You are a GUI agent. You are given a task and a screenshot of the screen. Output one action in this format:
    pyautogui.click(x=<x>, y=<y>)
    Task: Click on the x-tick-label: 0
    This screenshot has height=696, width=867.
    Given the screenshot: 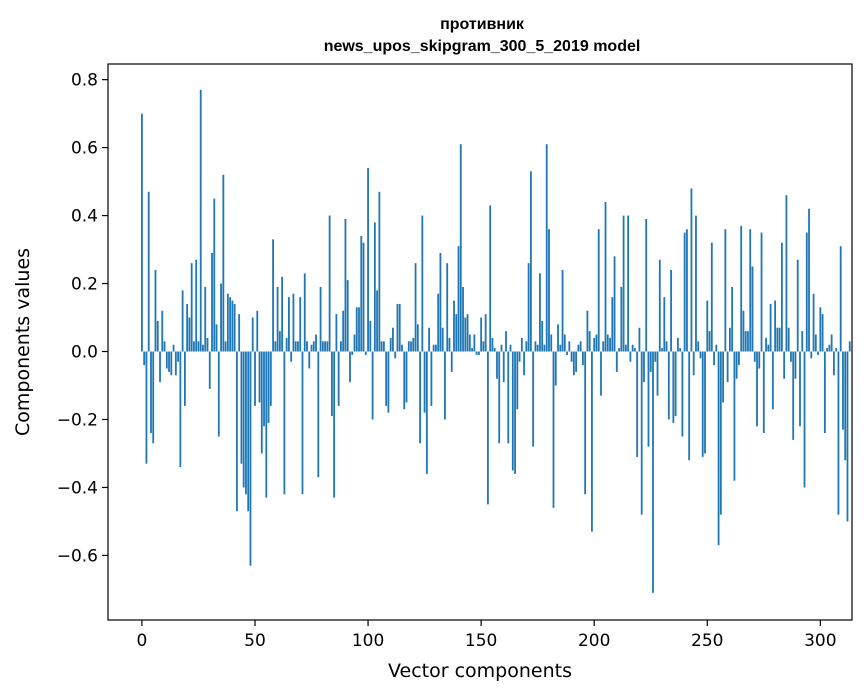 What is the action you would take?
    pyautogui.click(x=142, y=641)
    